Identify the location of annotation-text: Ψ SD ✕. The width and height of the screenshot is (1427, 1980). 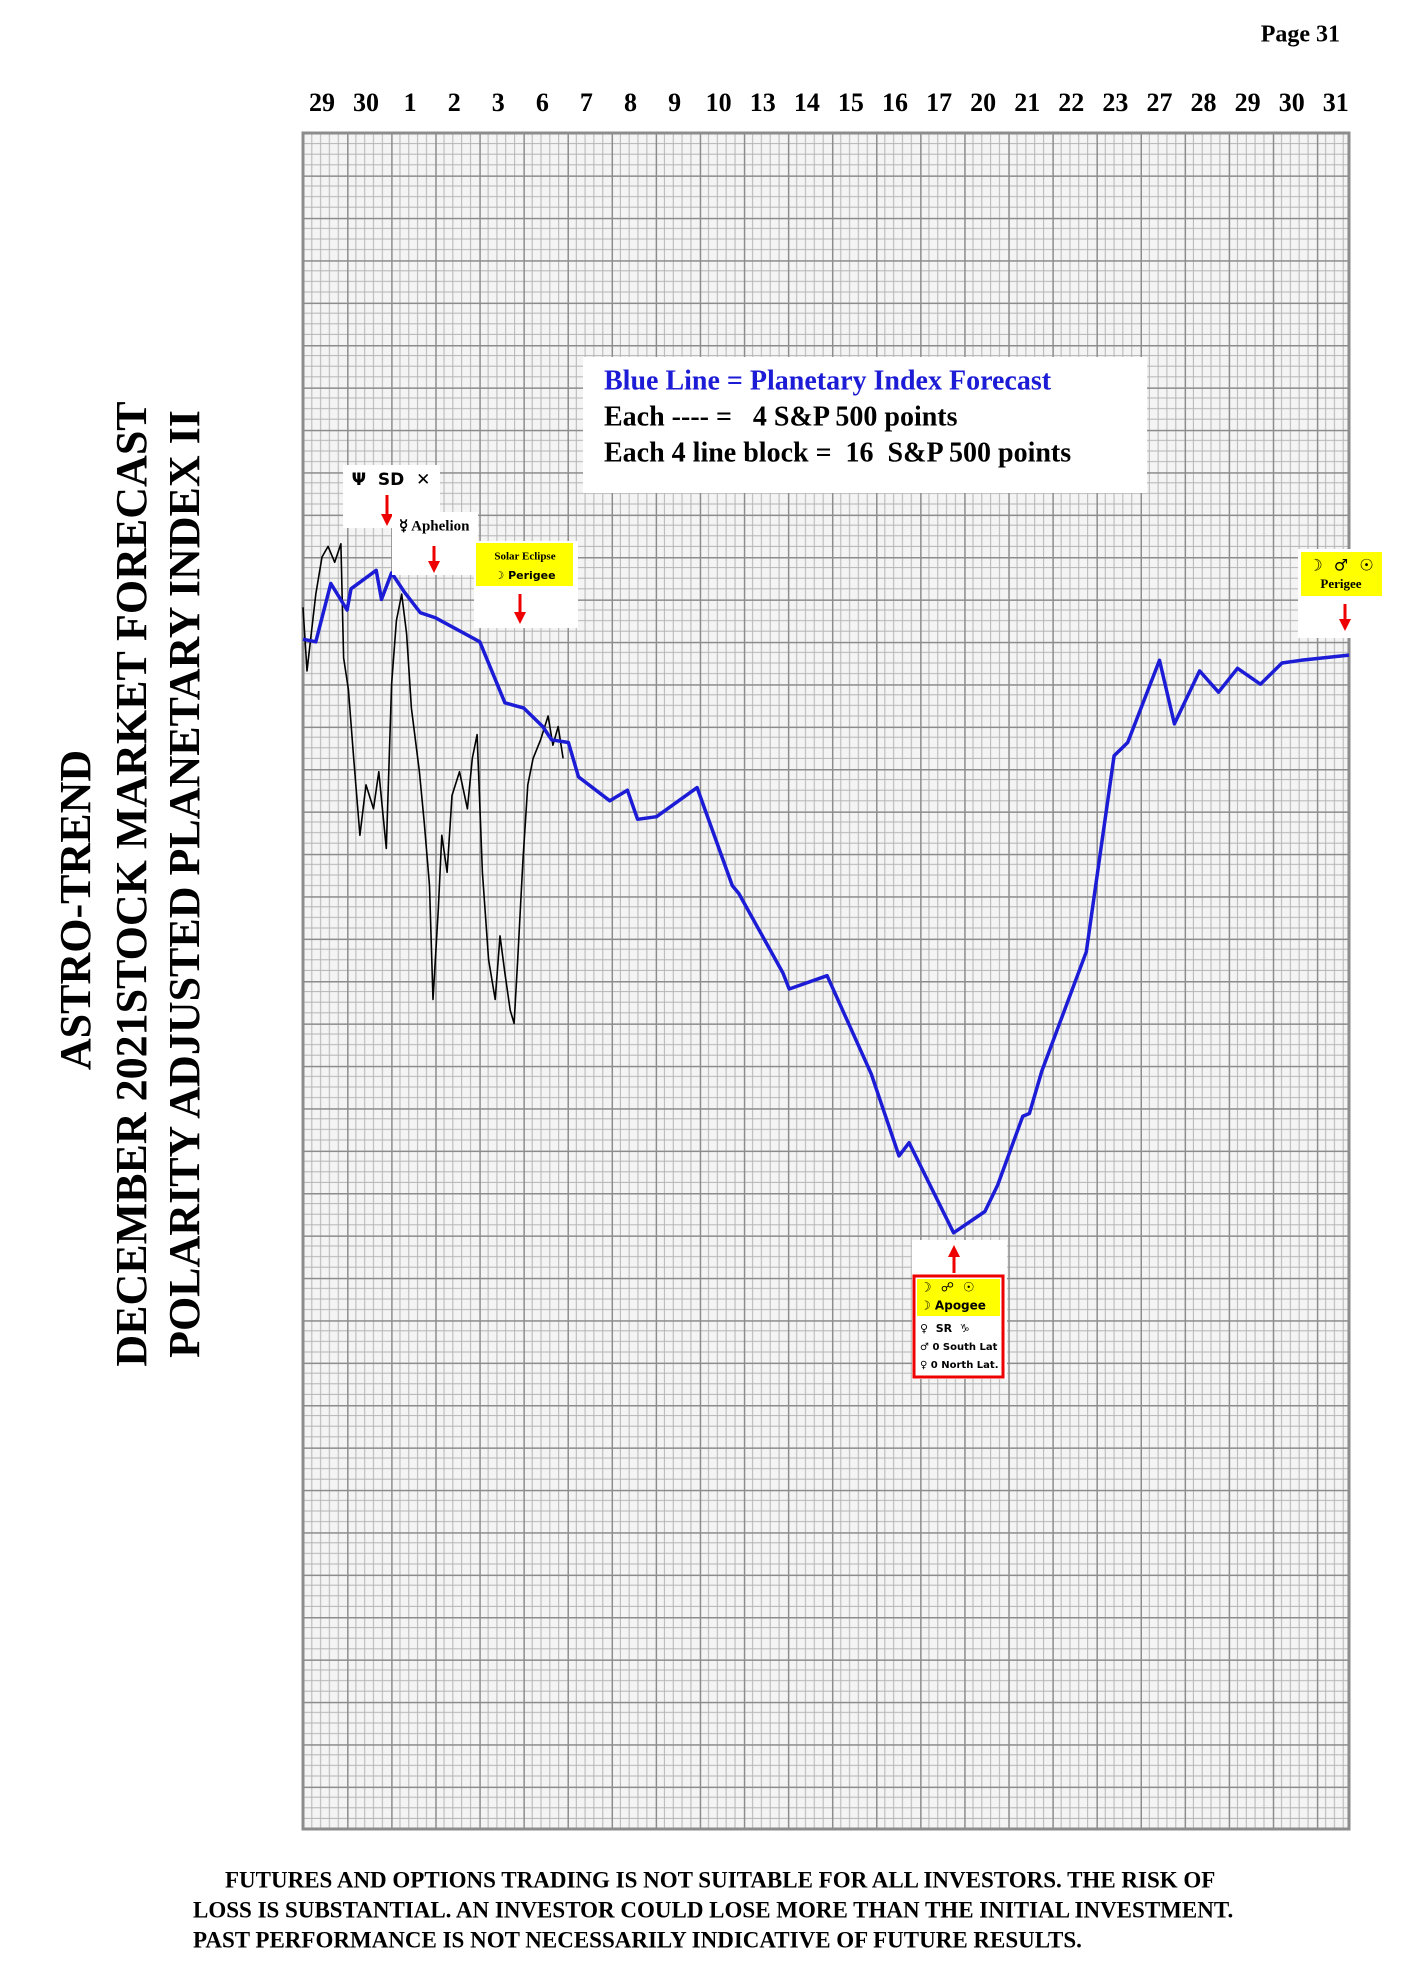
(391, 480).